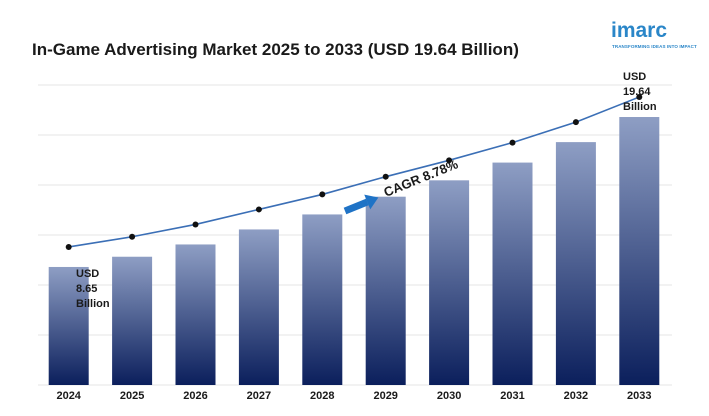  Describe the element at coordinates (353, 396) in the screenshot. I see `x-tick-labels: 2024 2025 2026 2027 2028 2029 2030 2031 2032 2033` at that location.